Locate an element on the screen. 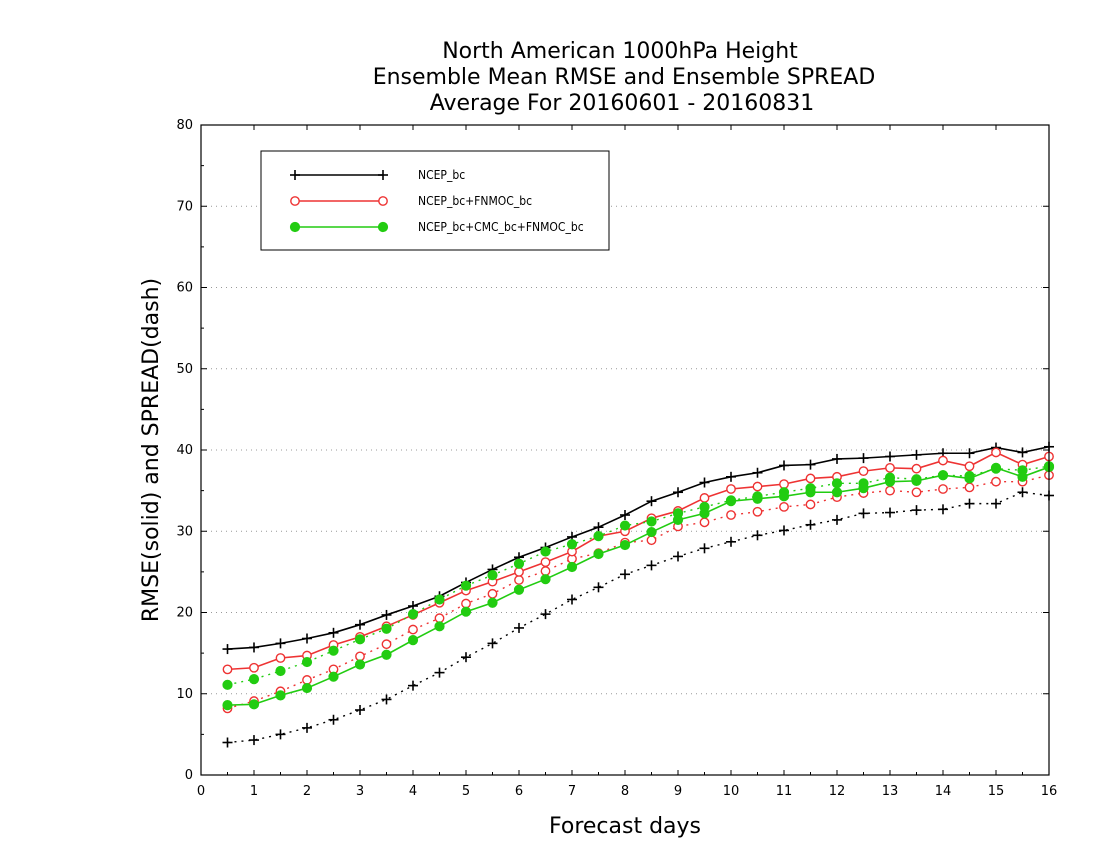 This screenshot has width=1100, height=850. y-axis-label: RMSE(solid) and SPREAD(dash) is located at coordinates (151, 450).